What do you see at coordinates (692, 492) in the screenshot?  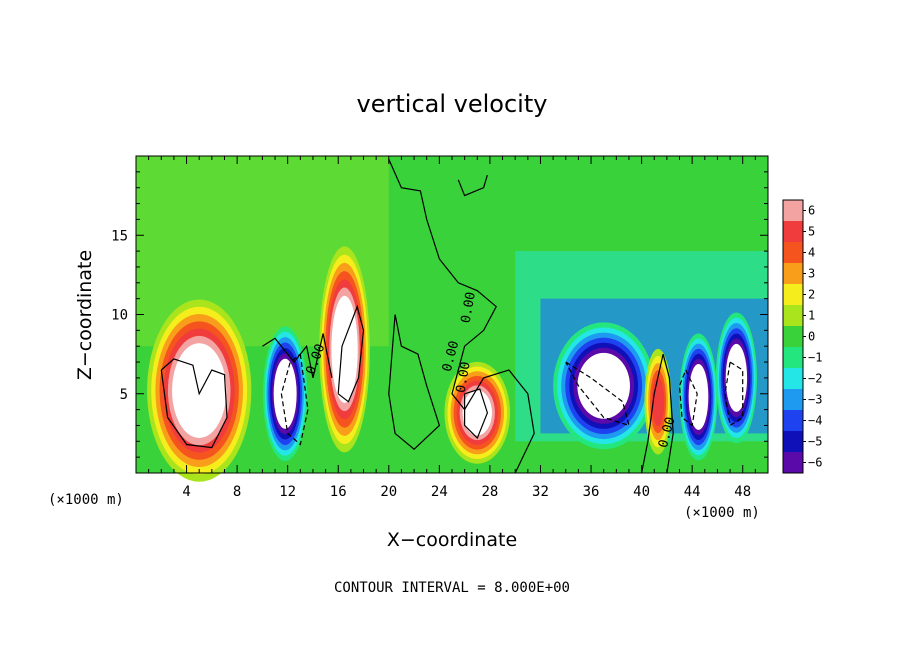 I see `x-tick-label: 44` at bounding box center [692, 492].